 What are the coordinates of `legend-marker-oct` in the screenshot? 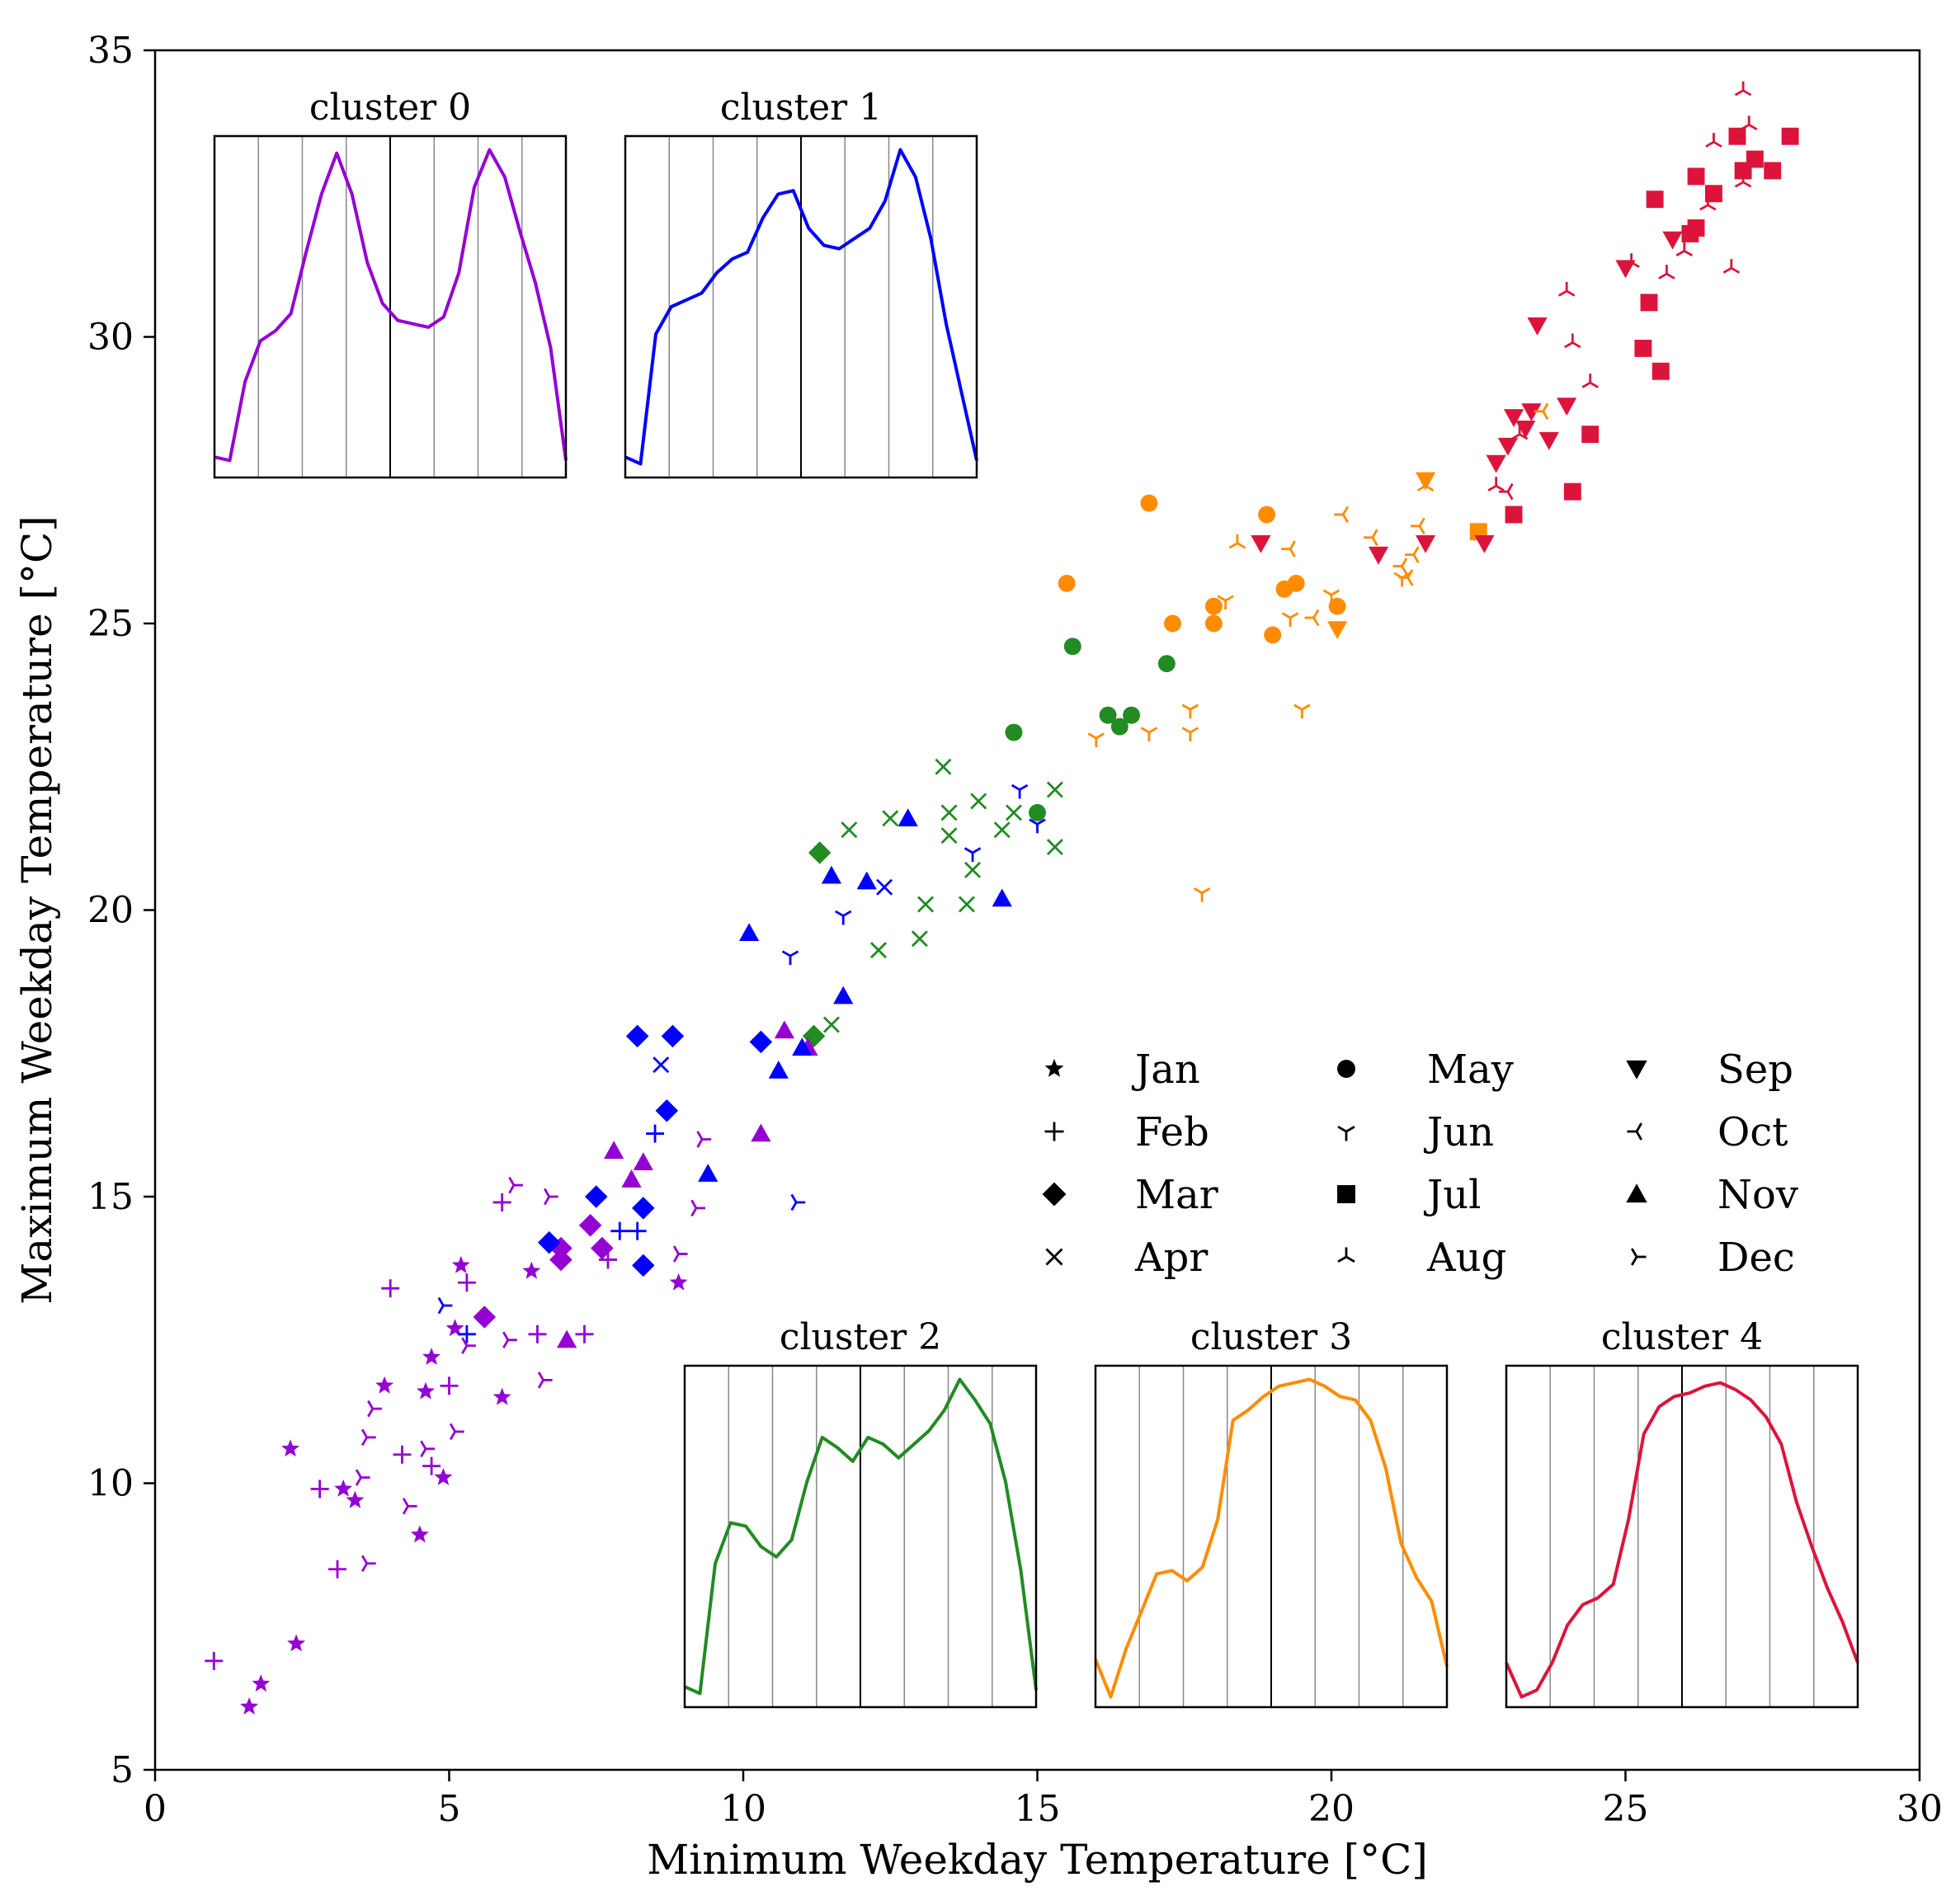 It's located at (1635, 1132).